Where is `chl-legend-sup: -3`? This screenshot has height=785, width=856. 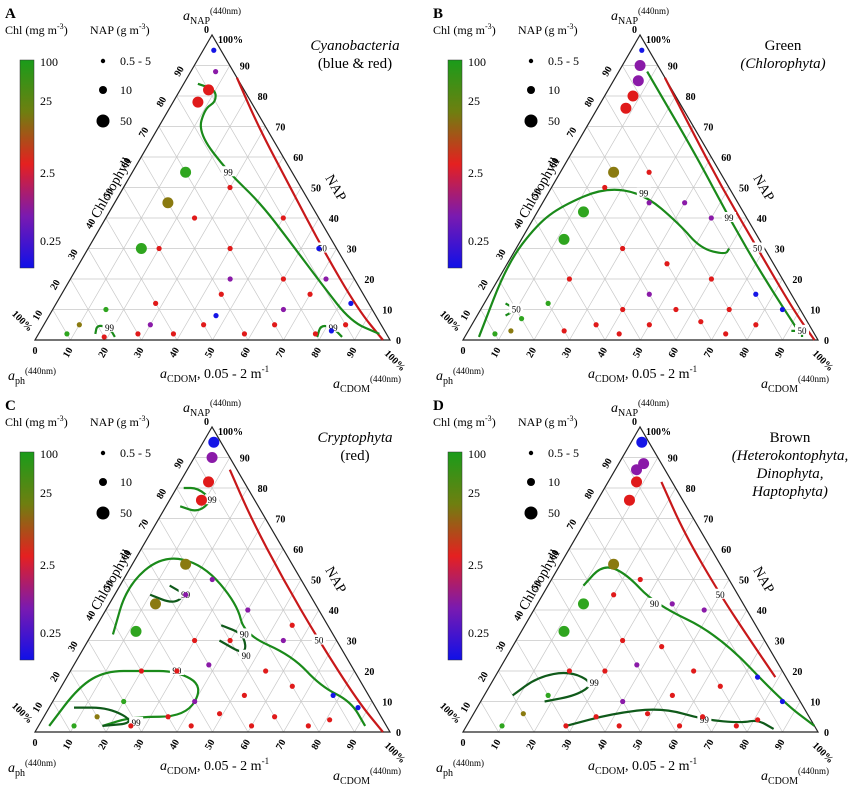 chl-legend-sup: -3 is located at coordinates (60, 26).